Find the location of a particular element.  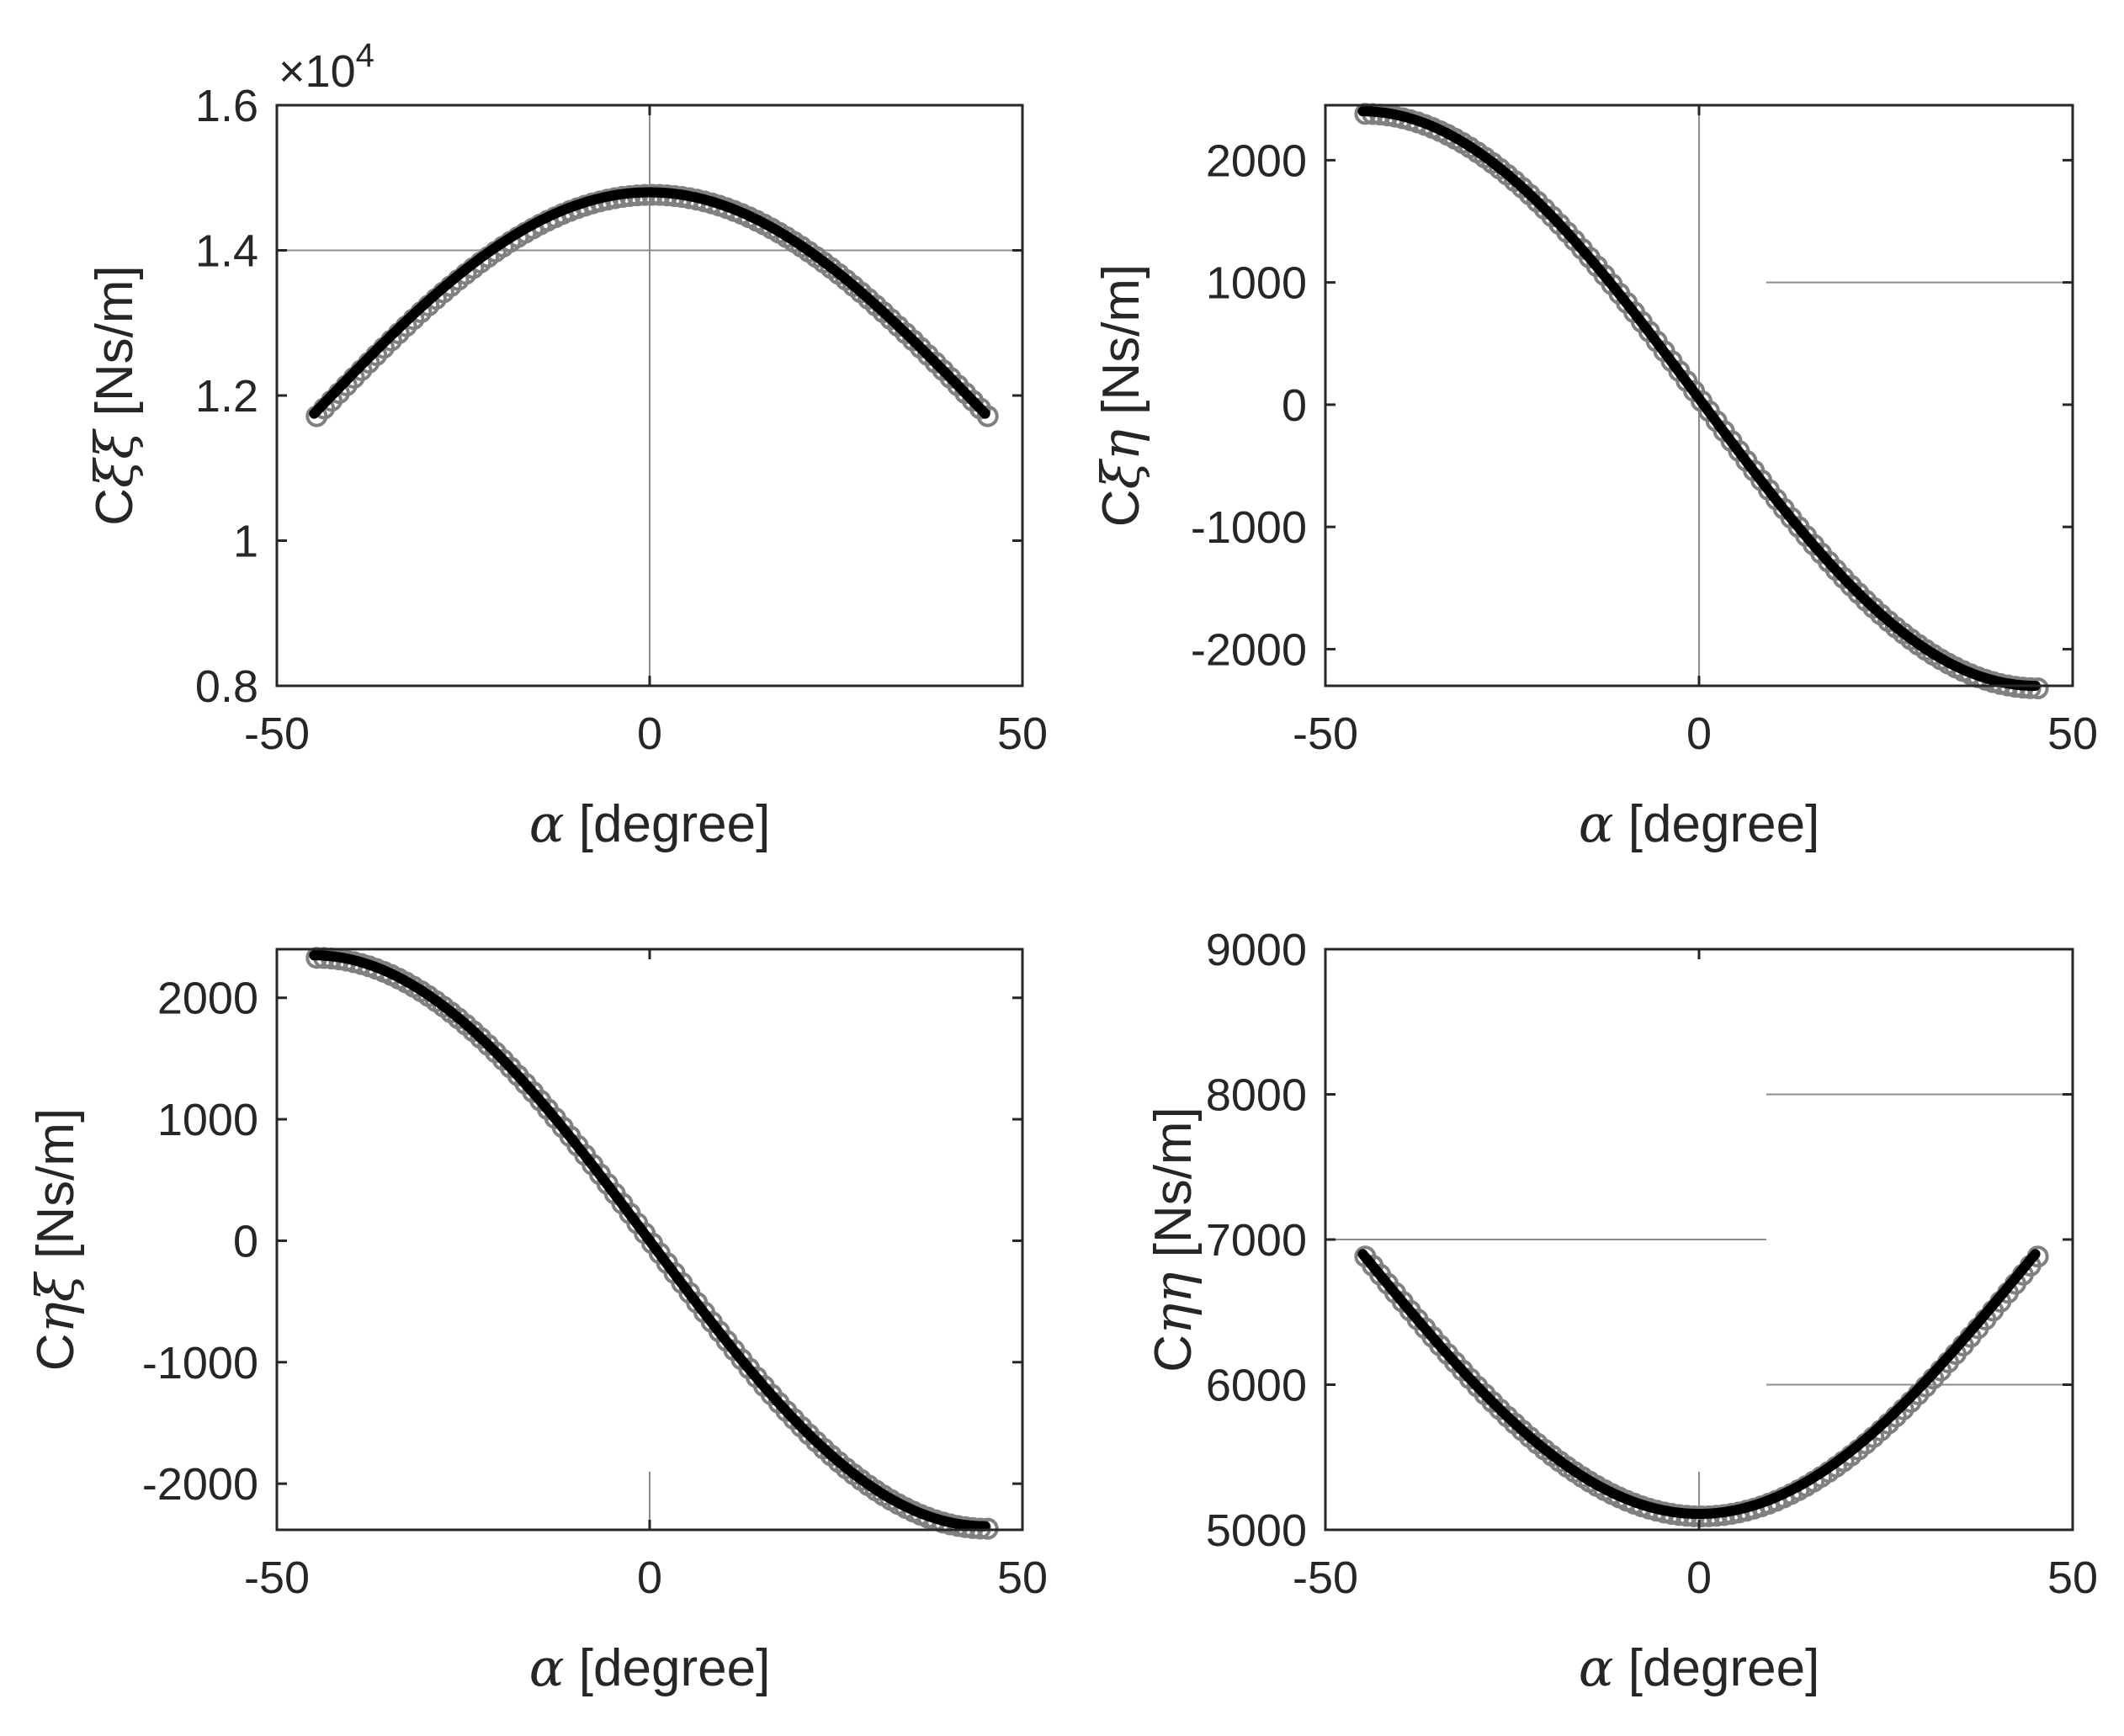

y-exponent: ×10⁴ is located at coordinates (326, 67).